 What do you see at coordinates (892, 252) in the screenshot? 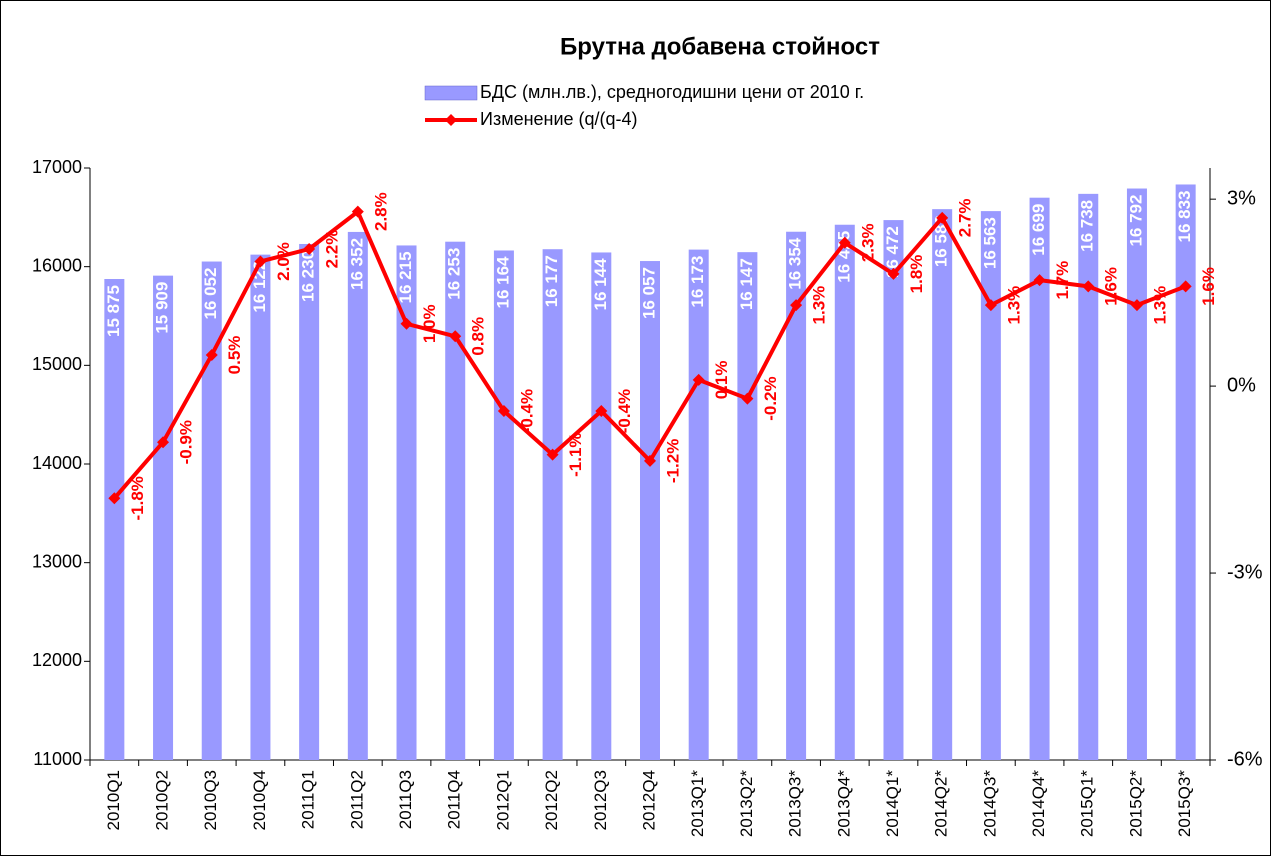
I see `bar-value-label: 16 472` at bounding box center [892, 252].